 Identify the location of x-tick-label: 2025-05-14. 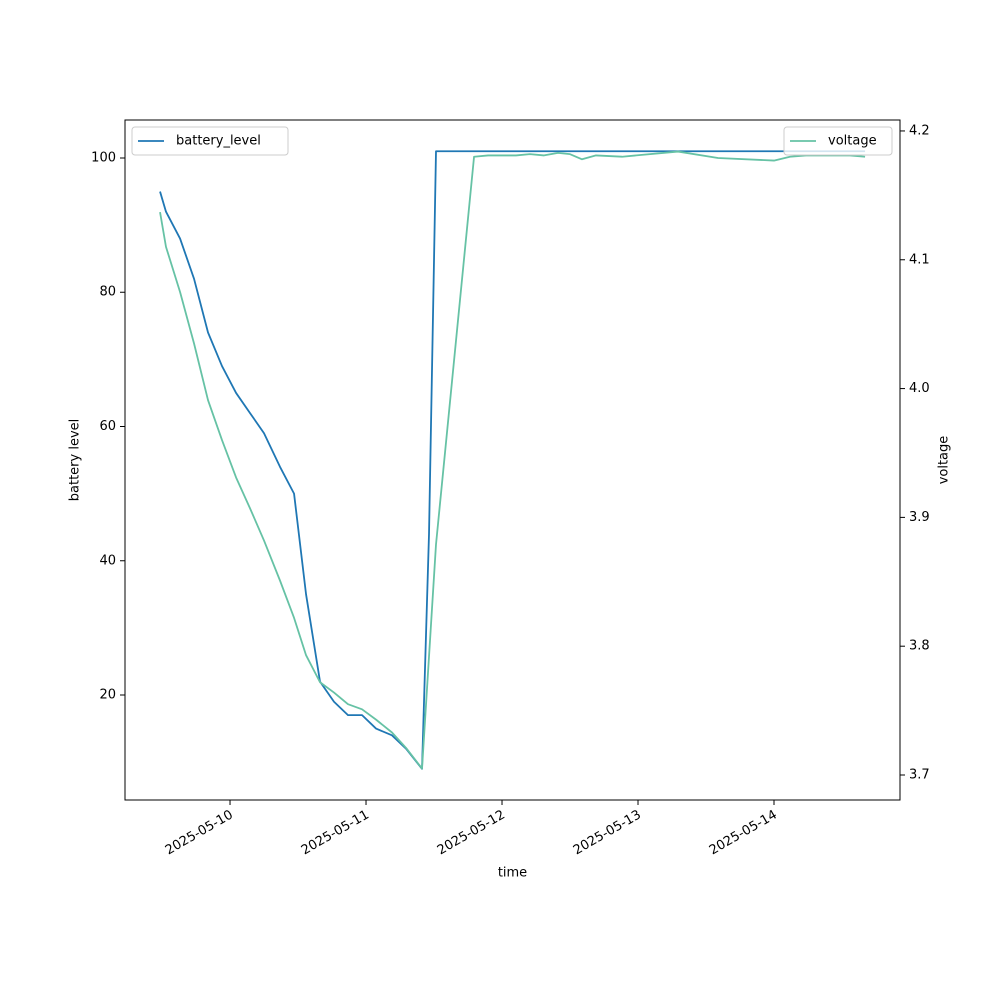
(743, 833).